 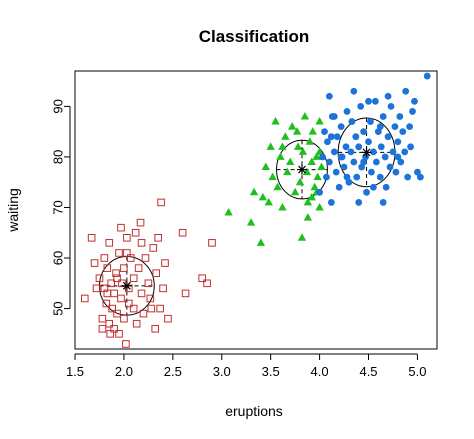 I want to click on x-tick-label: 3.5, so click(x=271, y=371).